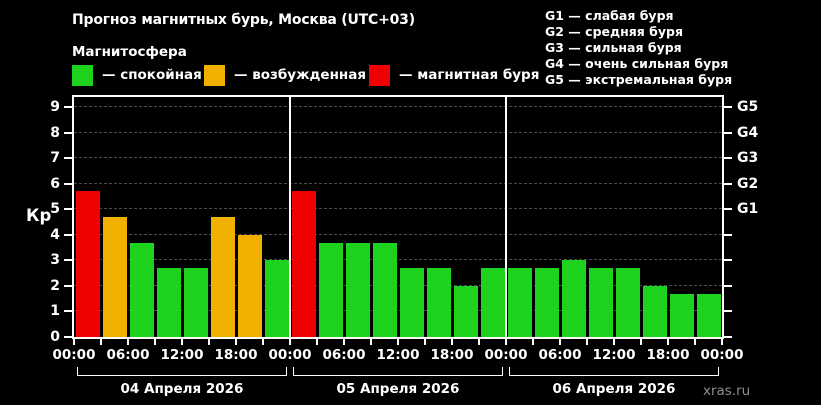  What do you see at coordinates (55, 158) in the screenshot?
I see `y-tick-label-7: 7` at bounding box center [55, 158].